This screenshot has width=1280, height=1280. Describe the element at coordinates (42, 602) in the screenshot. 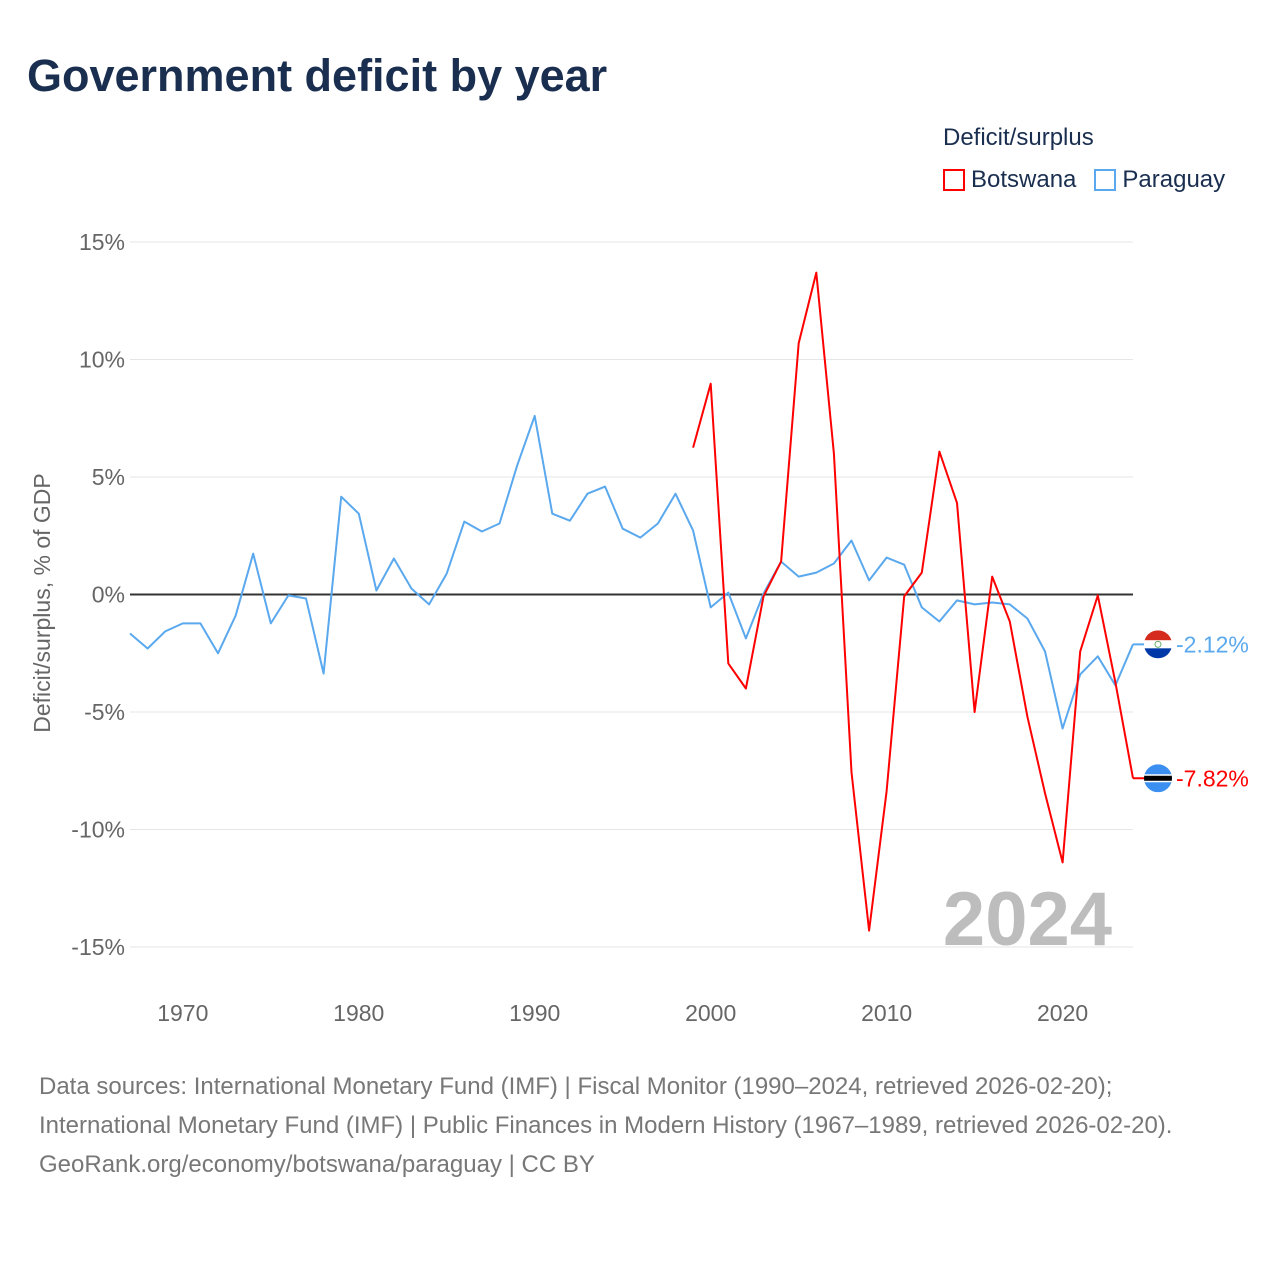

I see `y-axis-label: Deficit/surplus, % of GDP` at that location.